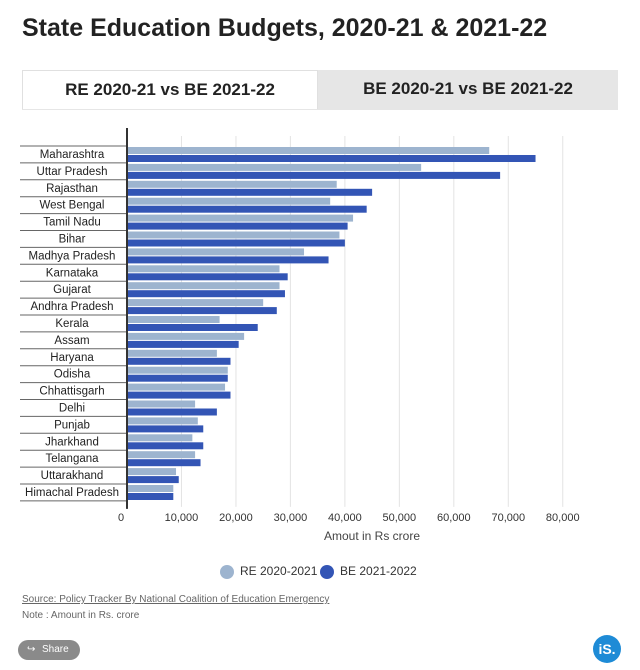 Image resolution: width=640 pixels, height=670 pixels. I want to click on category-label: Andhra Pradesh, so click(71, 307).